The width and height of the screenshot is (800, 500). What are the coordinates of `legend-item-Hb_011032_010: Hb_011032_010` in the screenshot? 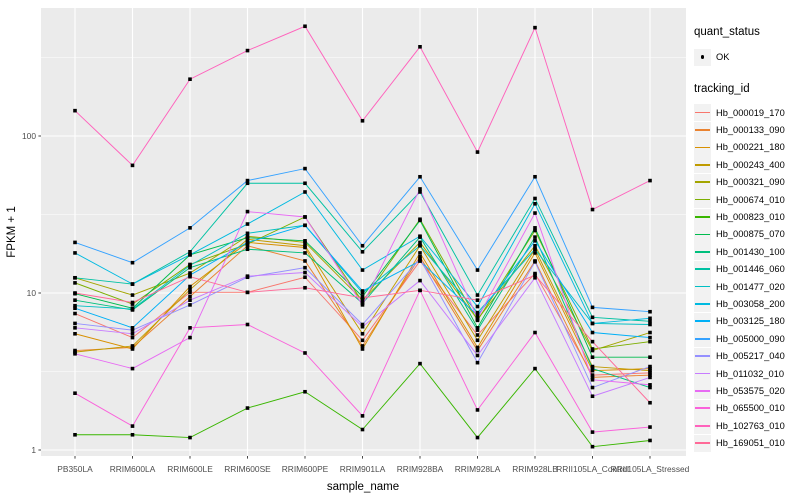 It's located at (747, 374).